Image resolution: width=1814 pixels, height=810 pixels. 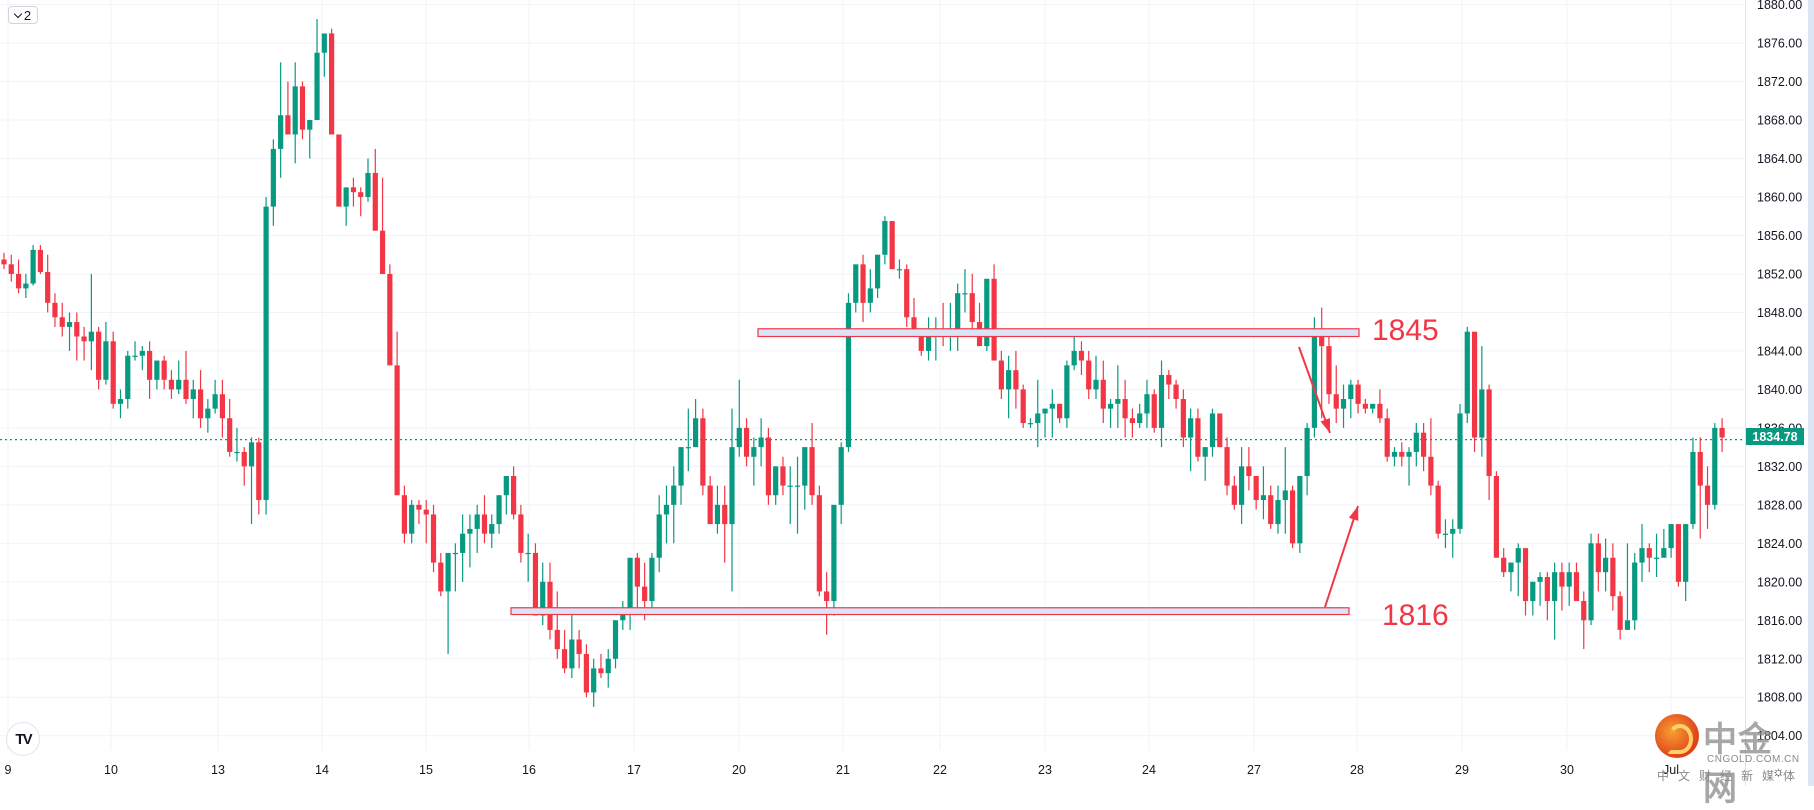 I want to click on time-tick-label: 10, so click(x=111, y=770).